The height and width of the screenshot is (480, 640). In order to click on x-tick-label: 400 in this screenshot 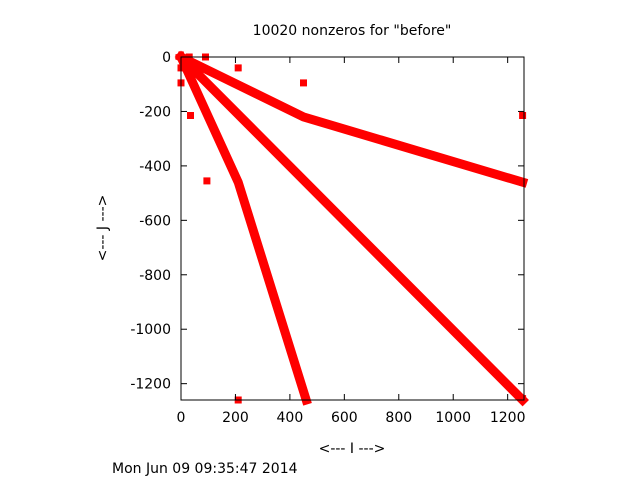, I will do `click(290, 418)`.